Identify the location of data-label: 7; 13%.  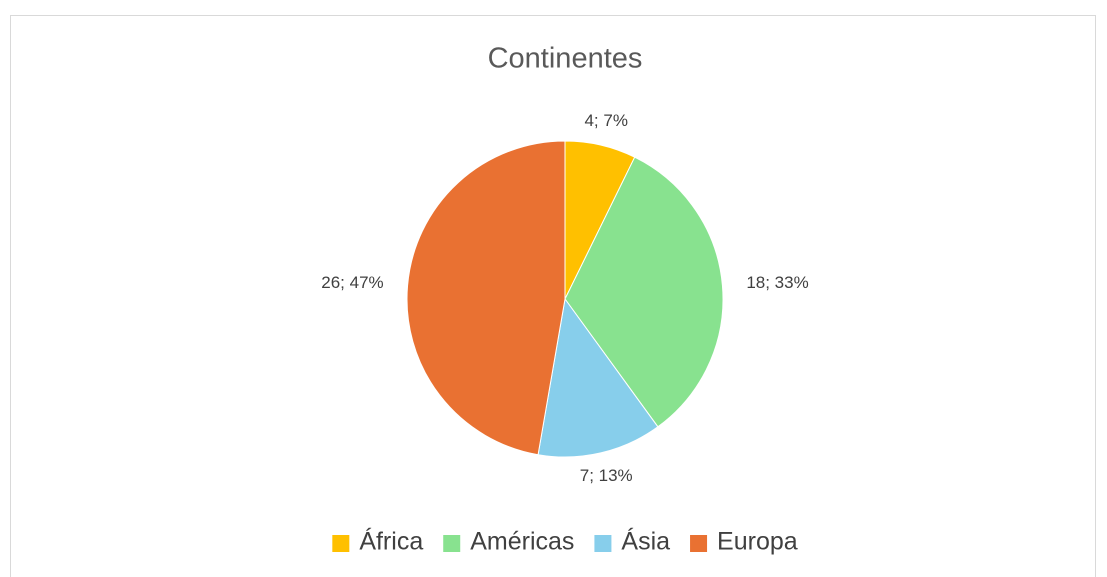
(606, 475).